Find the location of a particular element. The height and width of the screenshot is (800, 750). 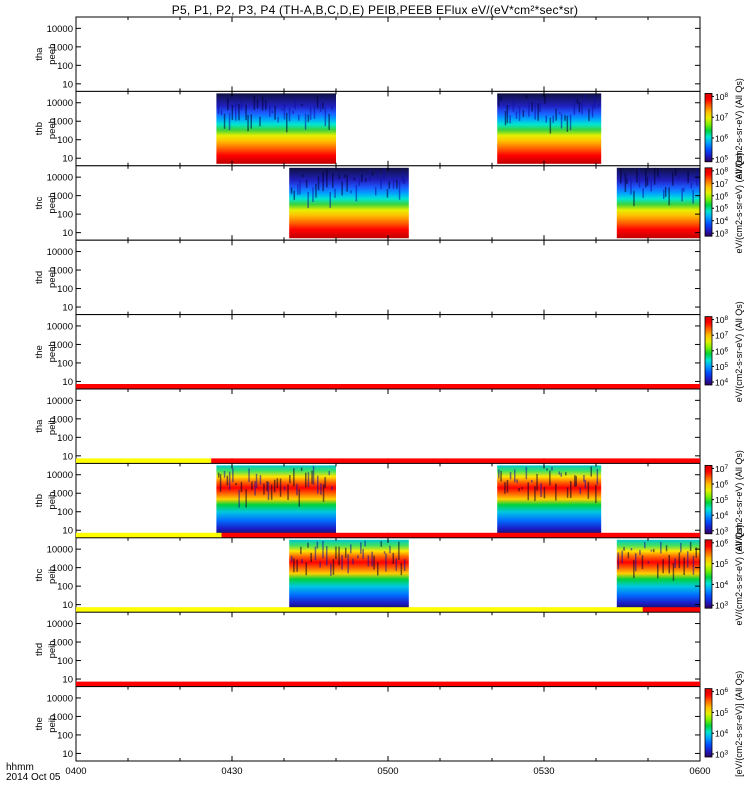

time-axis-date-label: 2014 Oct 05 is located at coordinates (33, 777).